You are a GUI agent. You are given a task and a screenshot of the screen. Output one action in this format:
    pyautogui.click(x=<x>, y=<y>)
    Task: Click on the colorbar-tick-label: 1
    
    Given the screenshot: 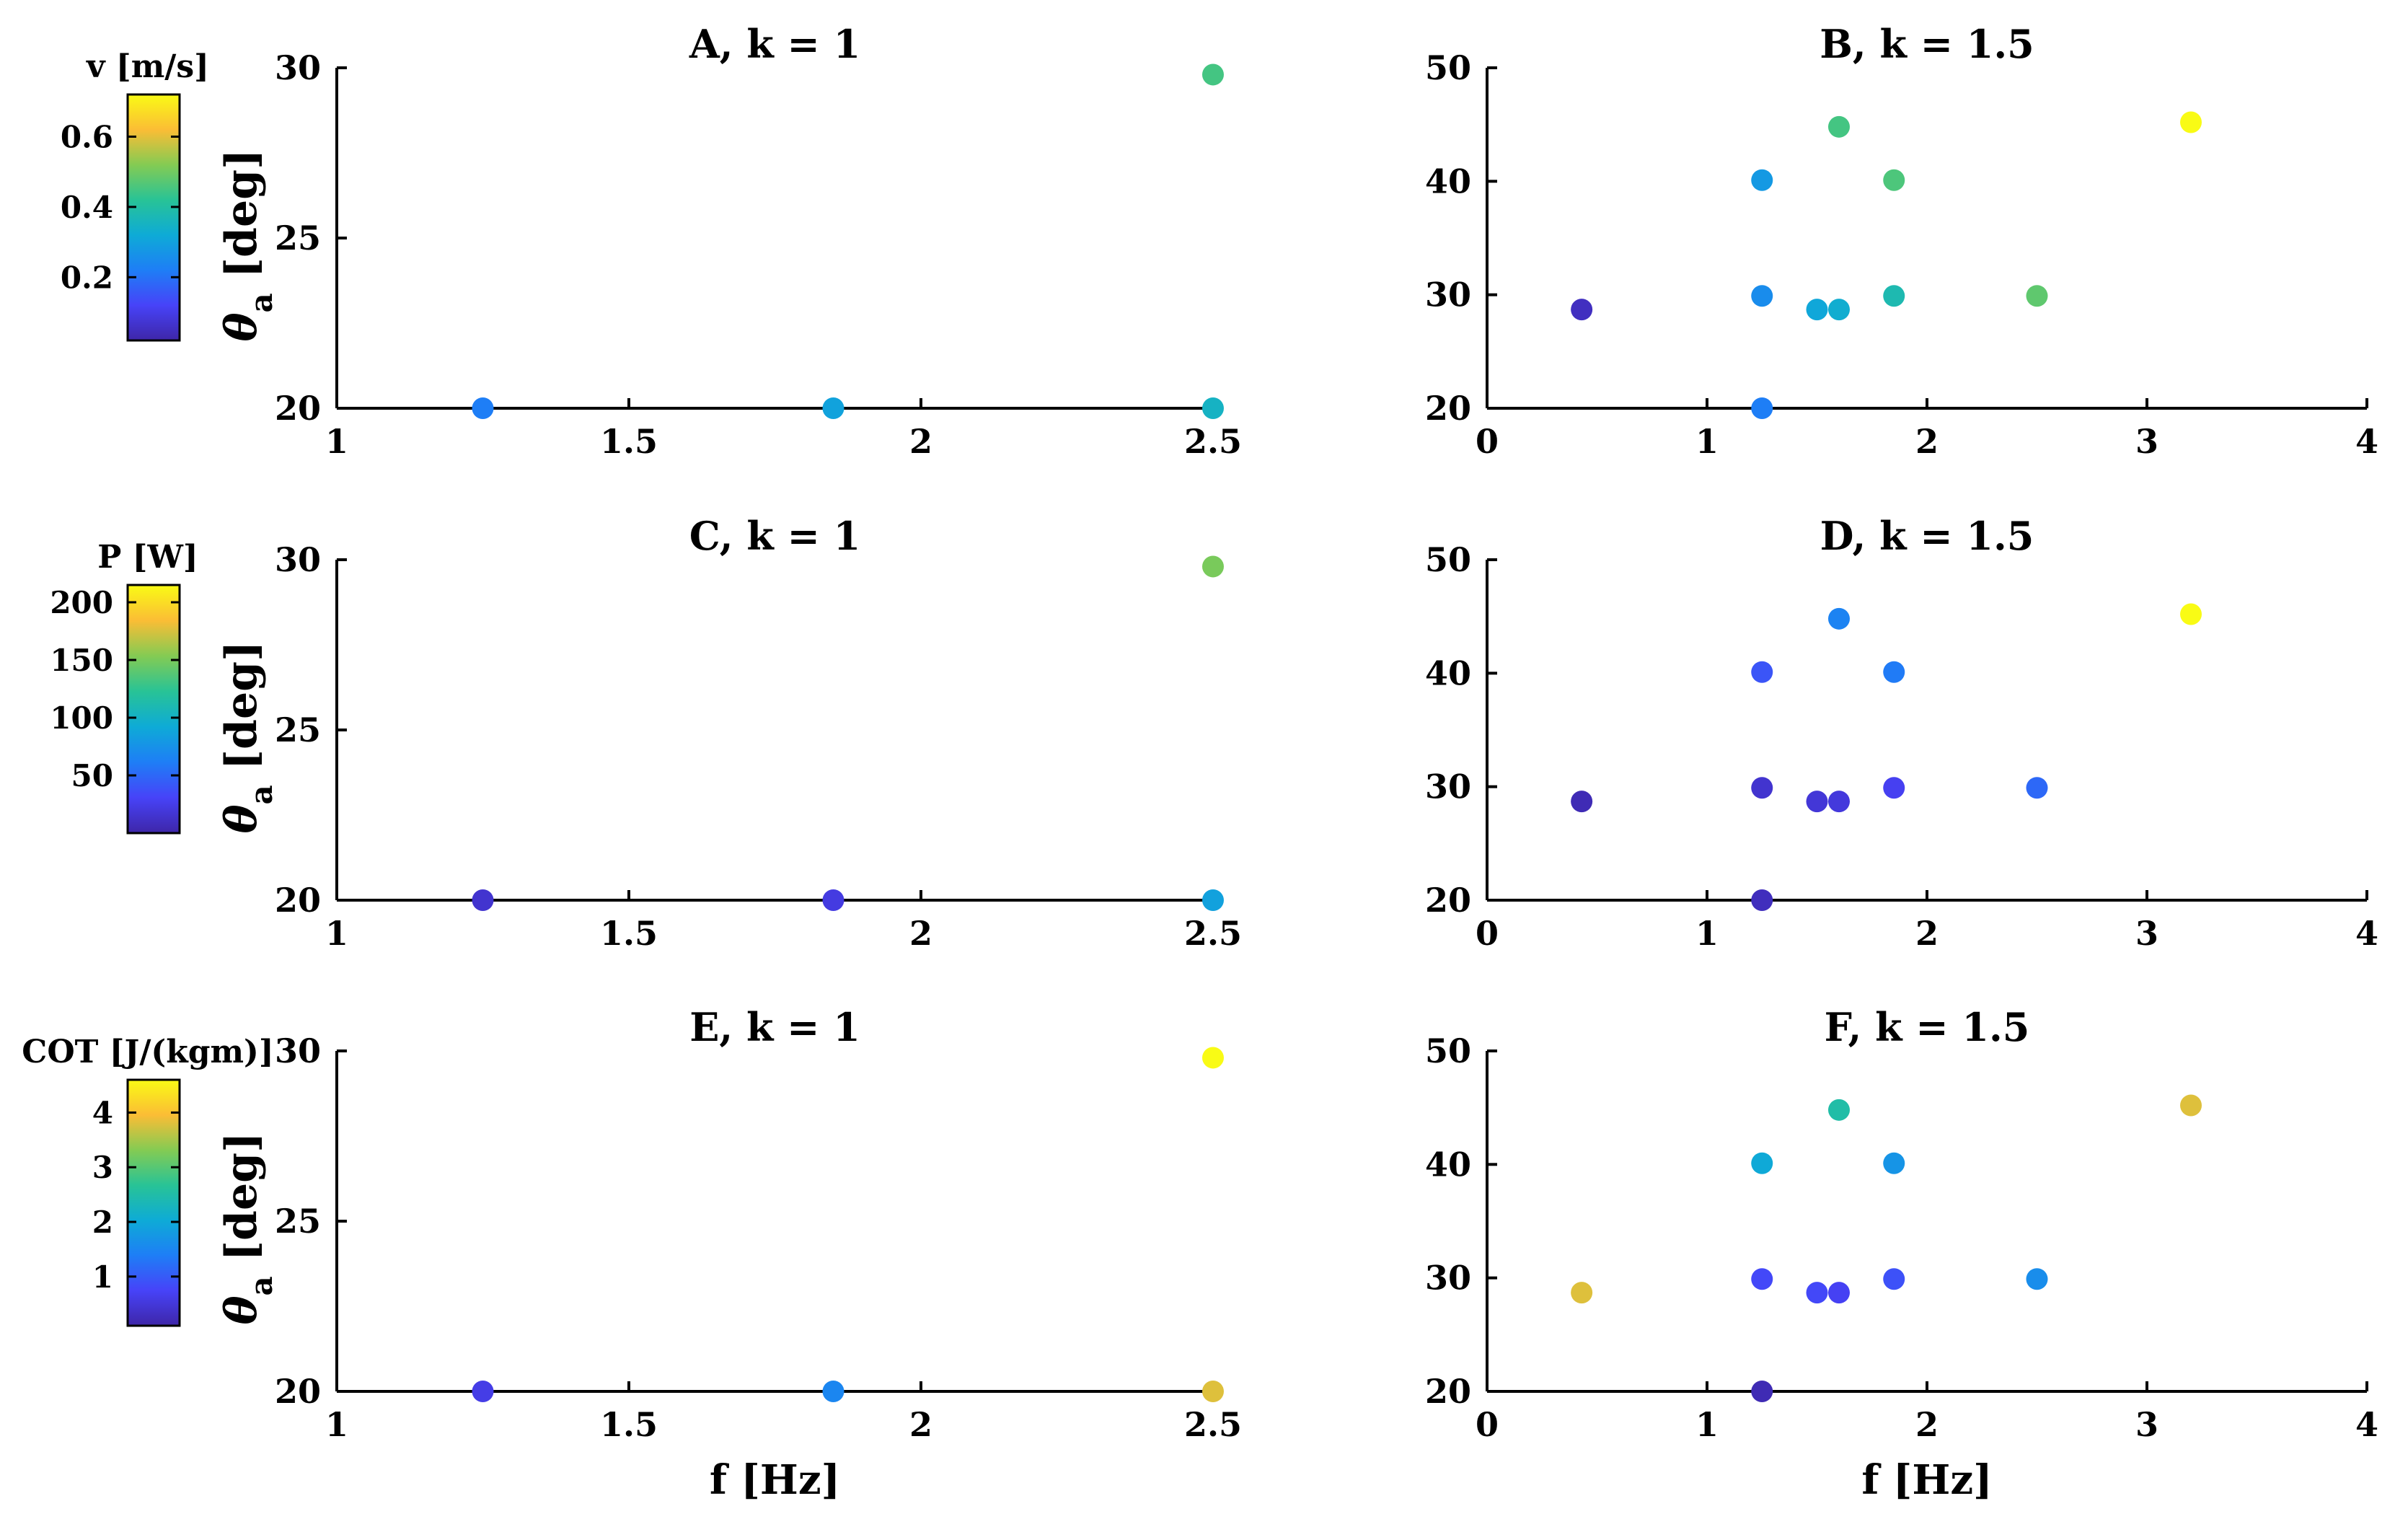 What is the action you would take?
    pyautogui.click(x=103, y=1277)
    